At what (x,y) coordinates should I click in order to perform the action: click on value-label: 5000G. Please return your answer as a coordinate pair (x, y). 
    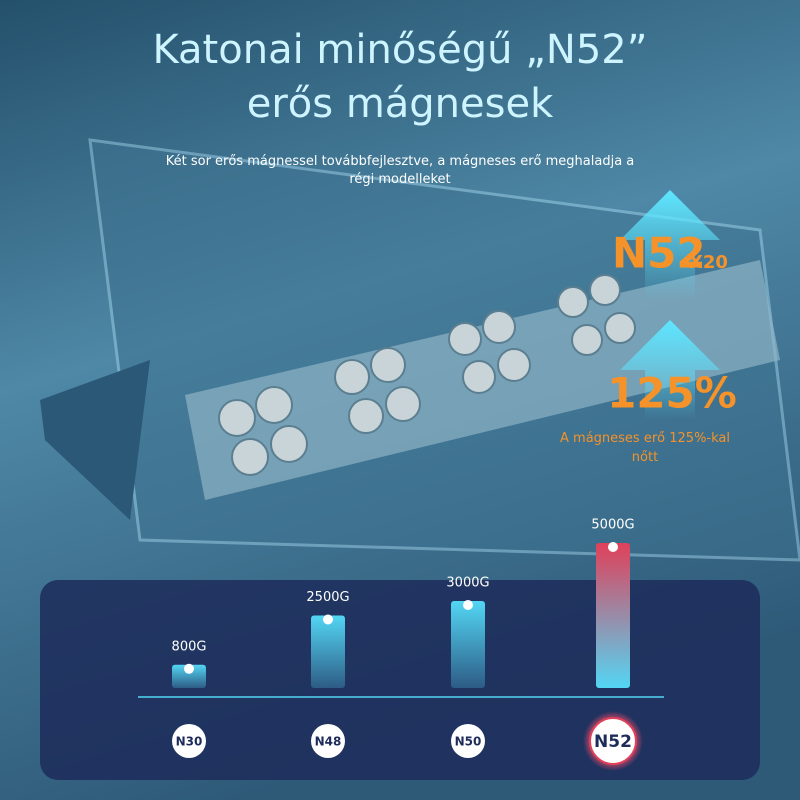
    Looking at the image, I should click on (612, 525).